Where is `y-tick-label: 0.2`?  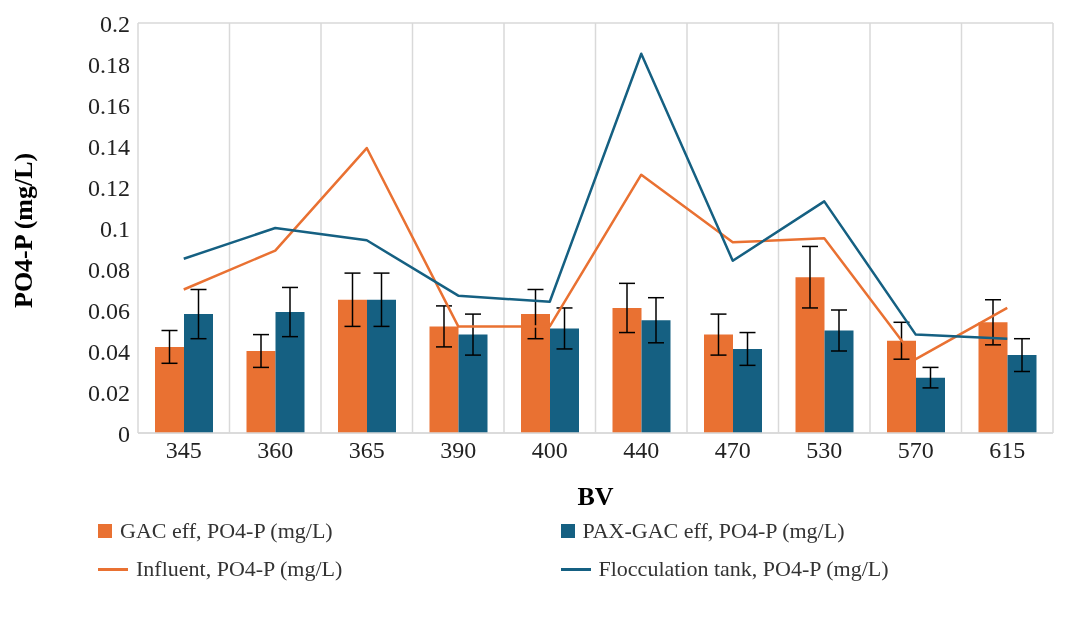 y-tick-label: 0.2 is located at coordinates (115, 23).